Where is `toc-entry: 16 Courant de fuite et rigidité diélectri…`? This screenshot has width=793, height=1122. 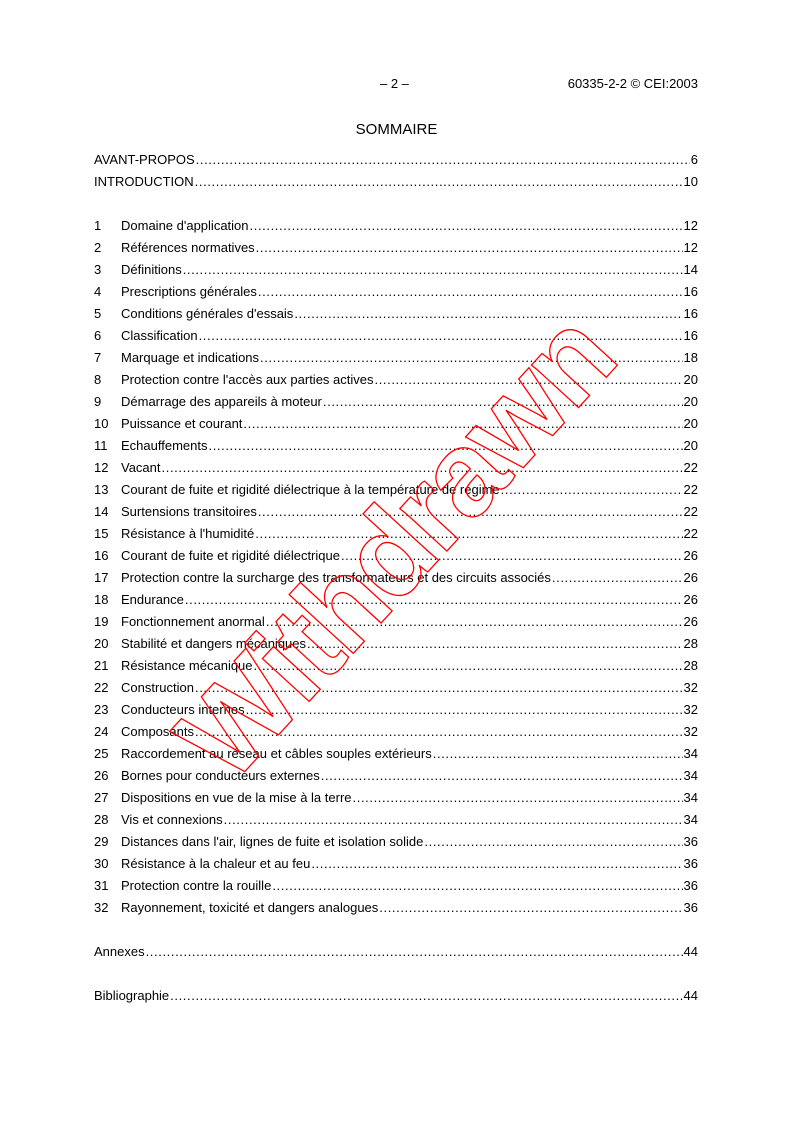 toc-entry: 16 Courant de fuite et rigidité diélectri… is located at coordinates (396, 556).